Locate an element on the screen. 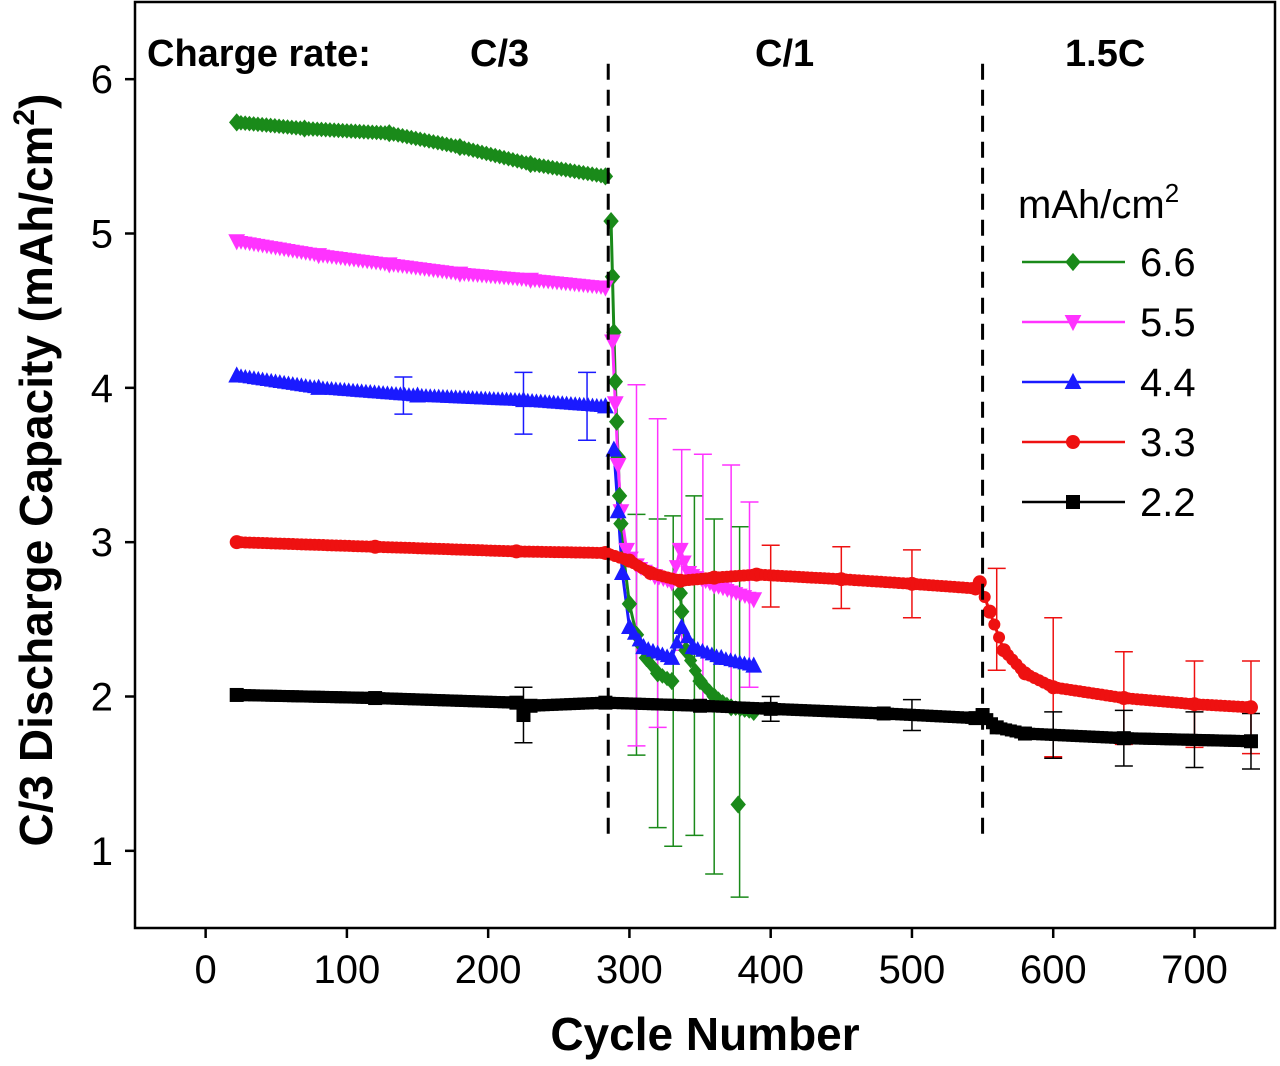 The image size is (1280, 1066). legend-title: mAh/cm2 is located at coordinates (1098, 202).